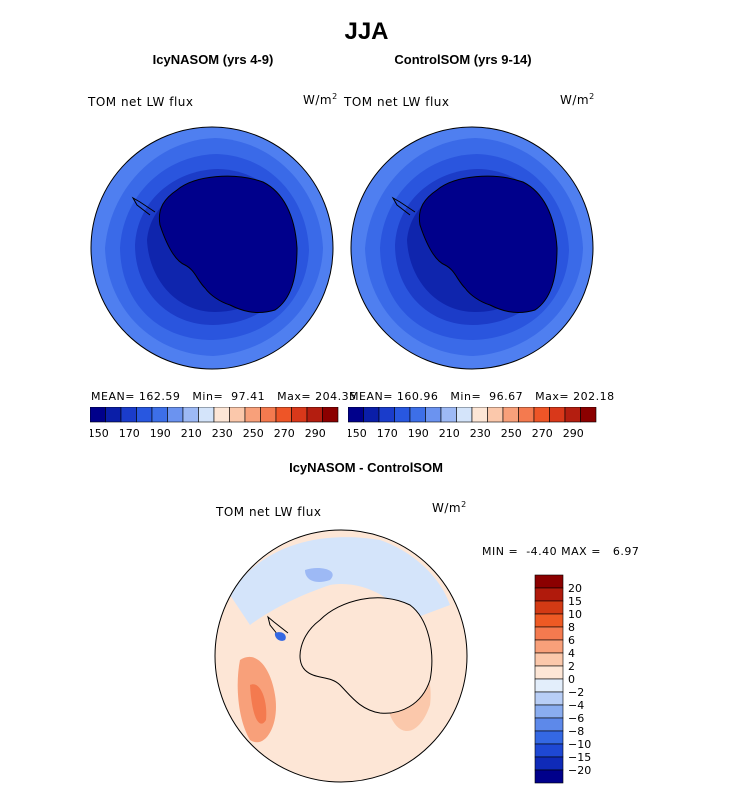  Describe the element at coordinates (449, 433) in the screenshot. I see `colorbar-controlsom-tick-label: 210` at that location.